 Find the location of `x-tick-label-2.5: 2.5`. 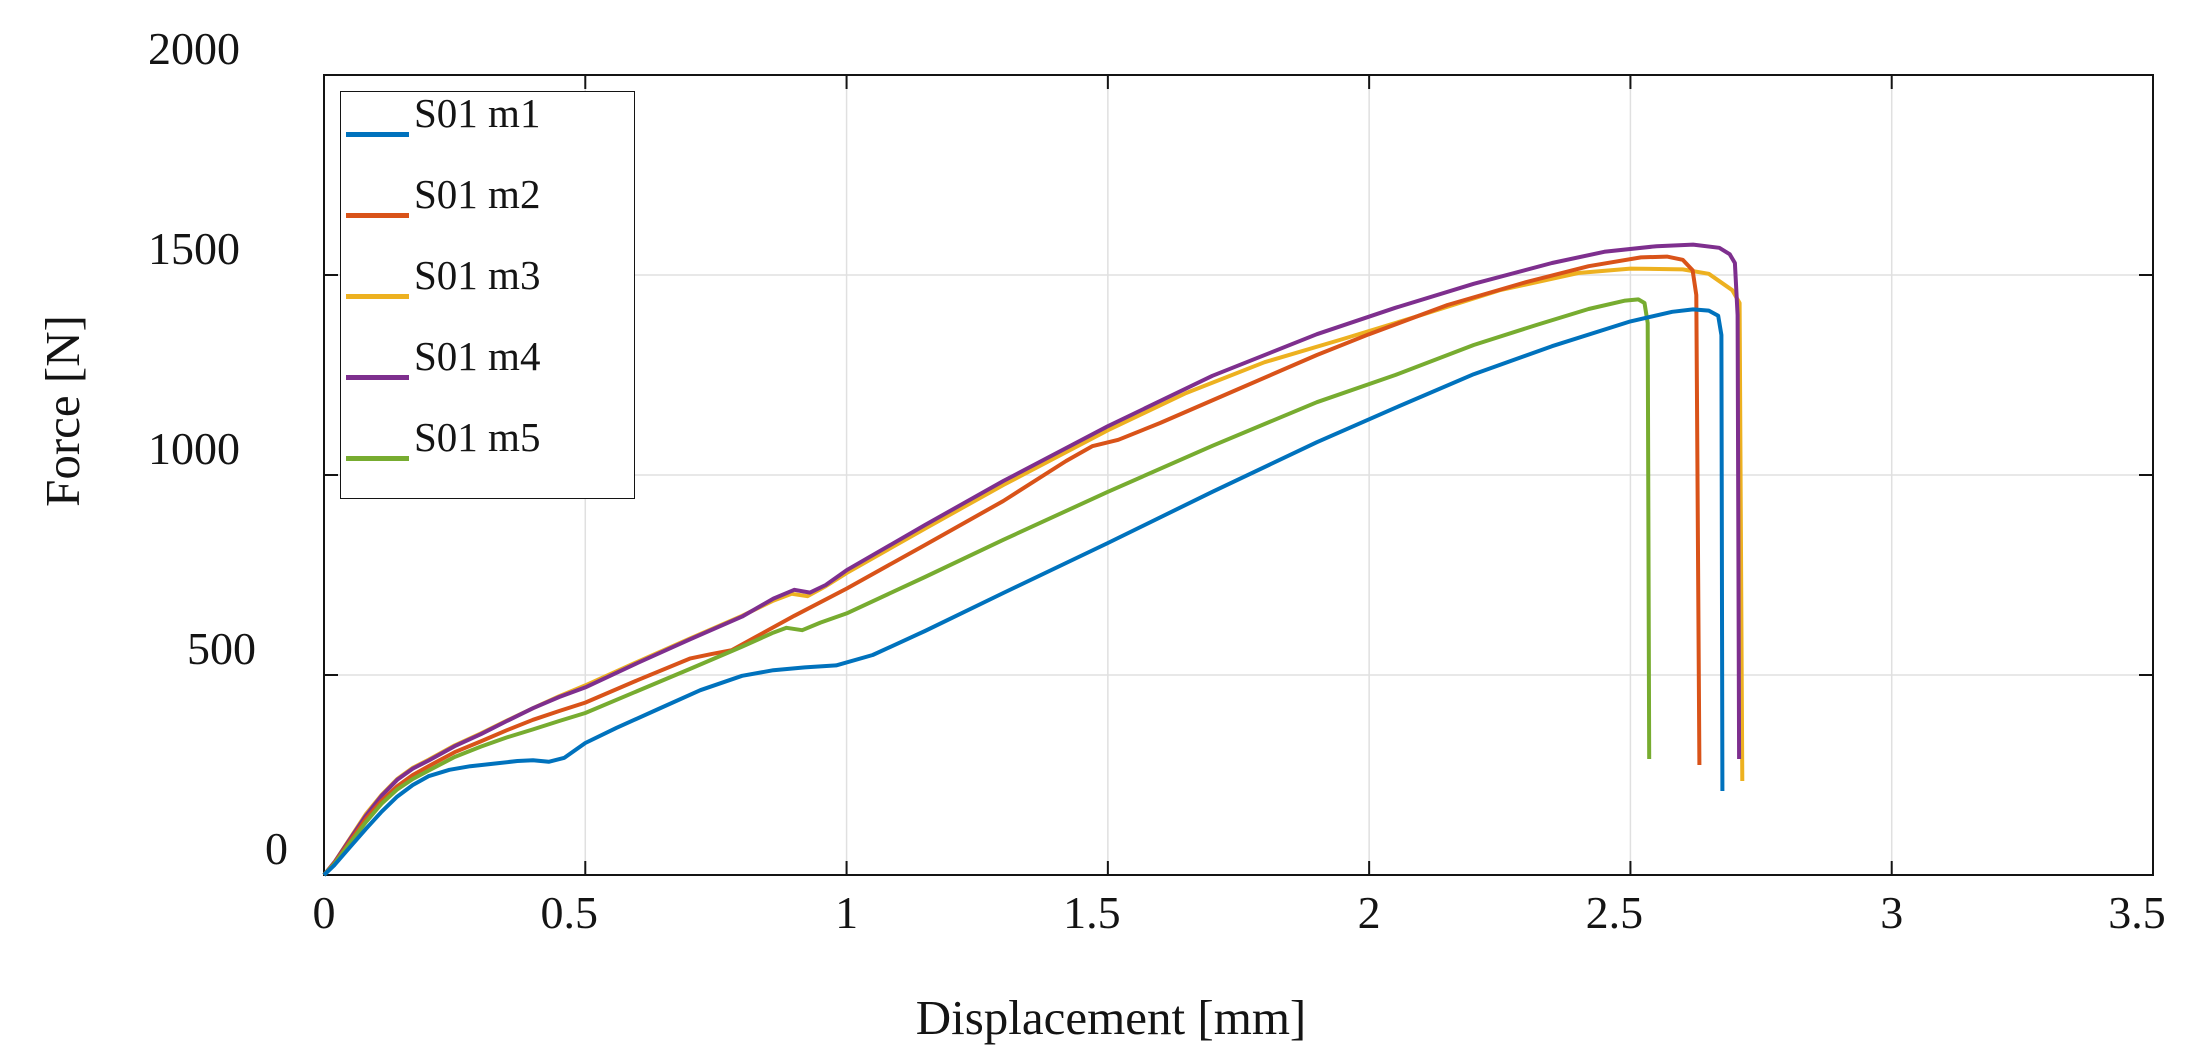

x-tick-label-2.5: 2.5 is located at coordinates (1614, 912).